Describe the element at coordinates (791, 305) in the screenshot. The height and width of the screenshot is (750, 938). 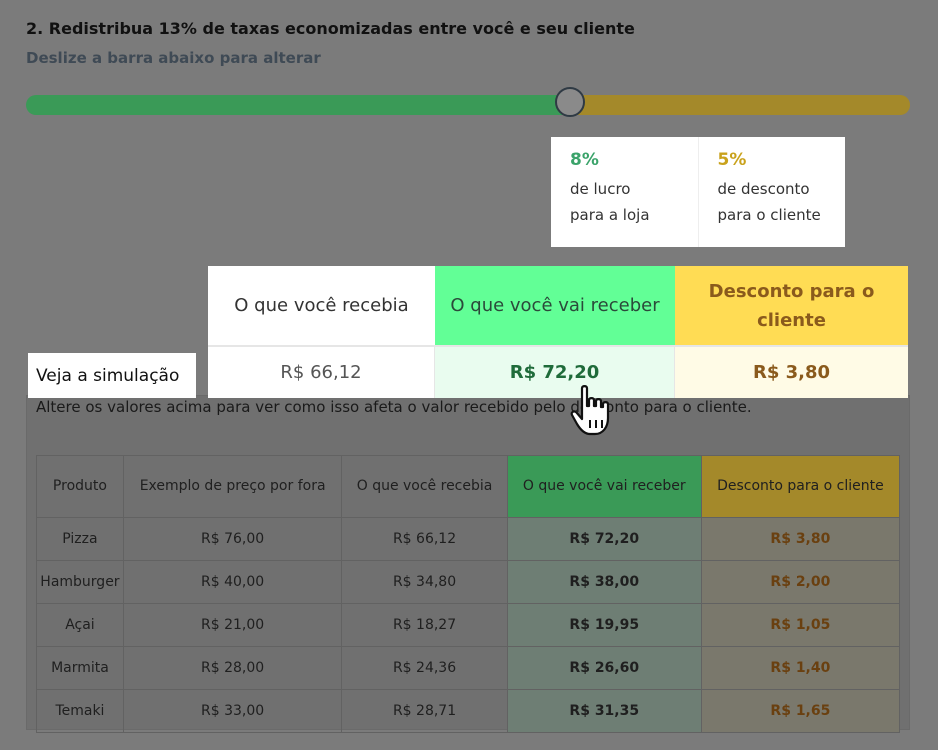
I see `header-discount: Desconto para o cliente` at that location.